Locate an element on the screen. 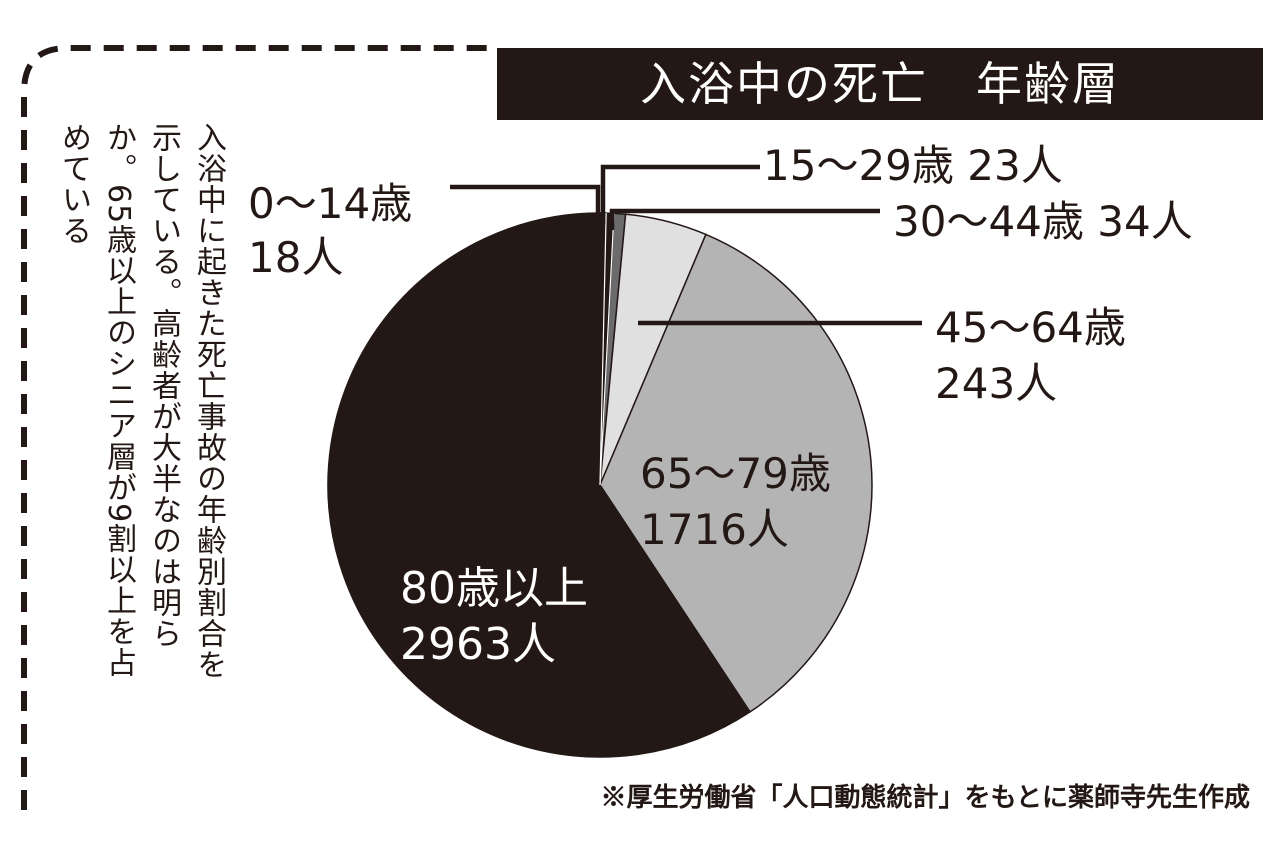 This screenshot has width=1280, height=854. slice-value-text: 34人 is located at coordinates (1145, 221).